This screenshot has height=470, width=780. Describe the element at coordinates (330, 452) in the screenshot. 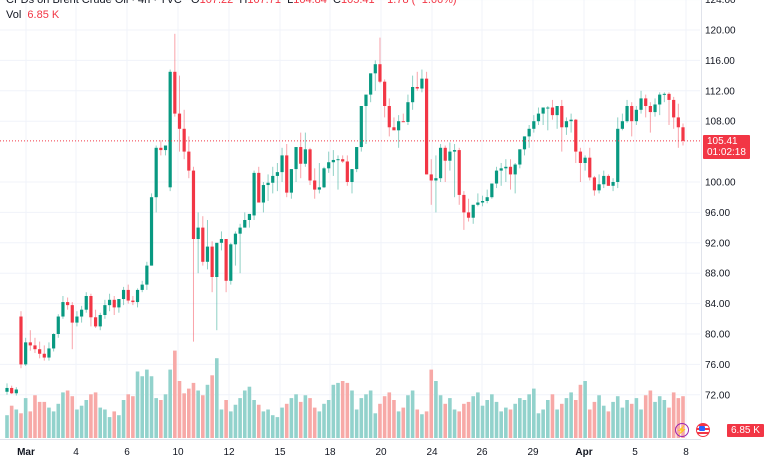

I see `date-tick: 18` at that location.